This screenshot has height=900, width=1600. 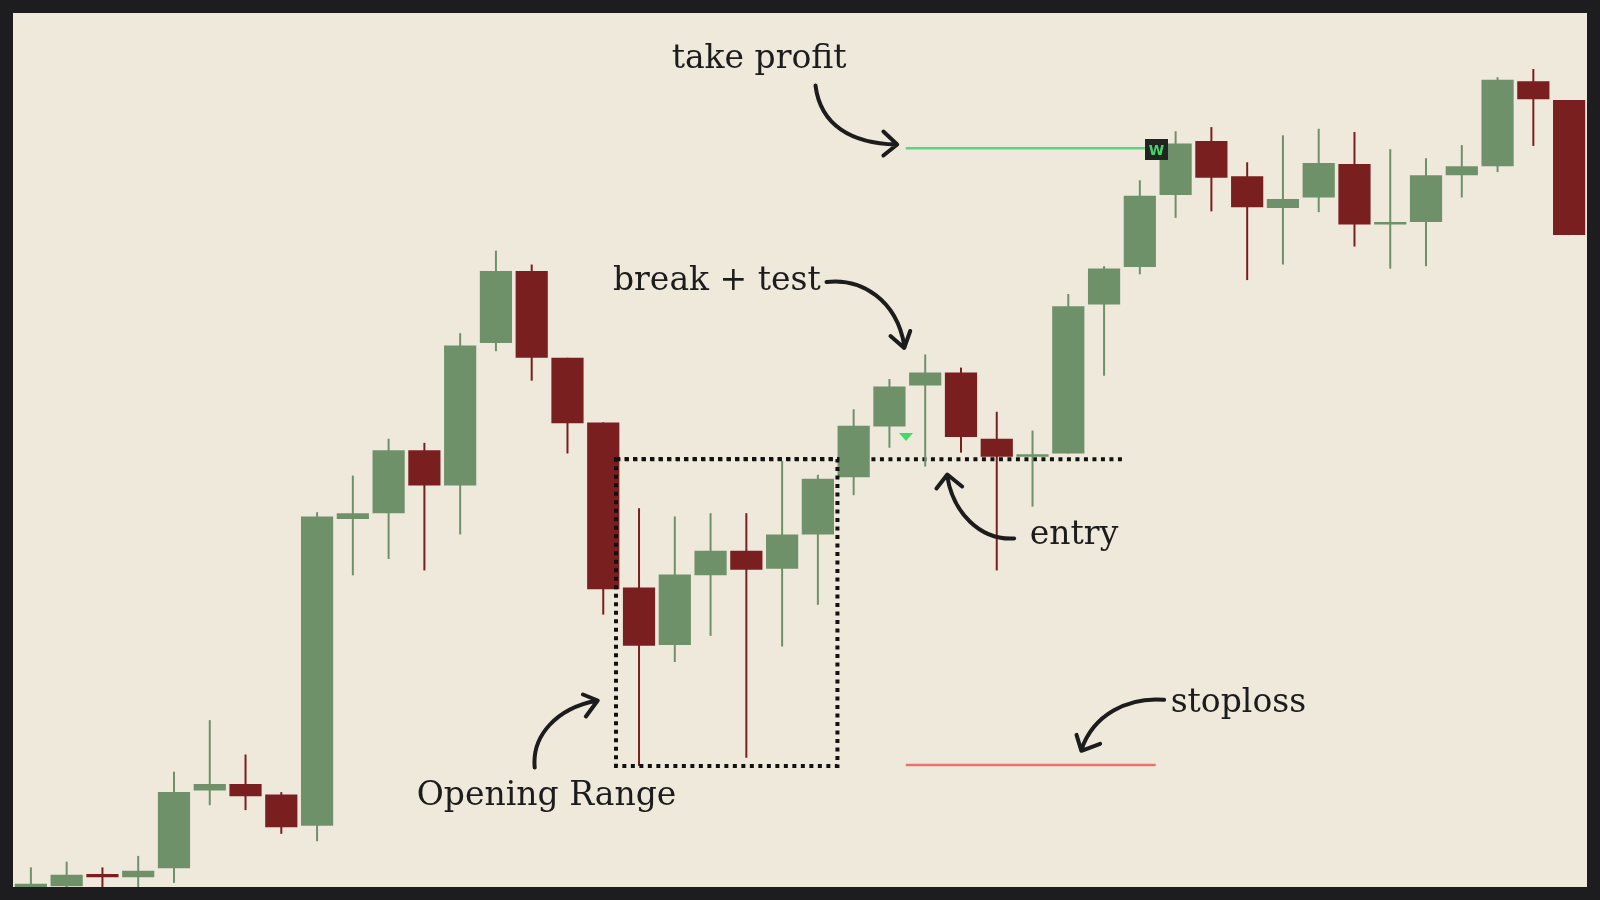 I want to click on letter-badge: W, so click(x=1156, y=149).